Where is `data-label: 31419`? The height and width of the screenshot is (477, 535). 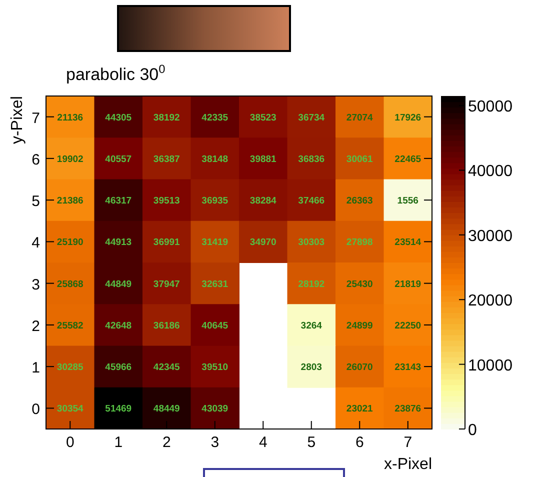
data-label: 31419 is located at coordinates (215, 242).